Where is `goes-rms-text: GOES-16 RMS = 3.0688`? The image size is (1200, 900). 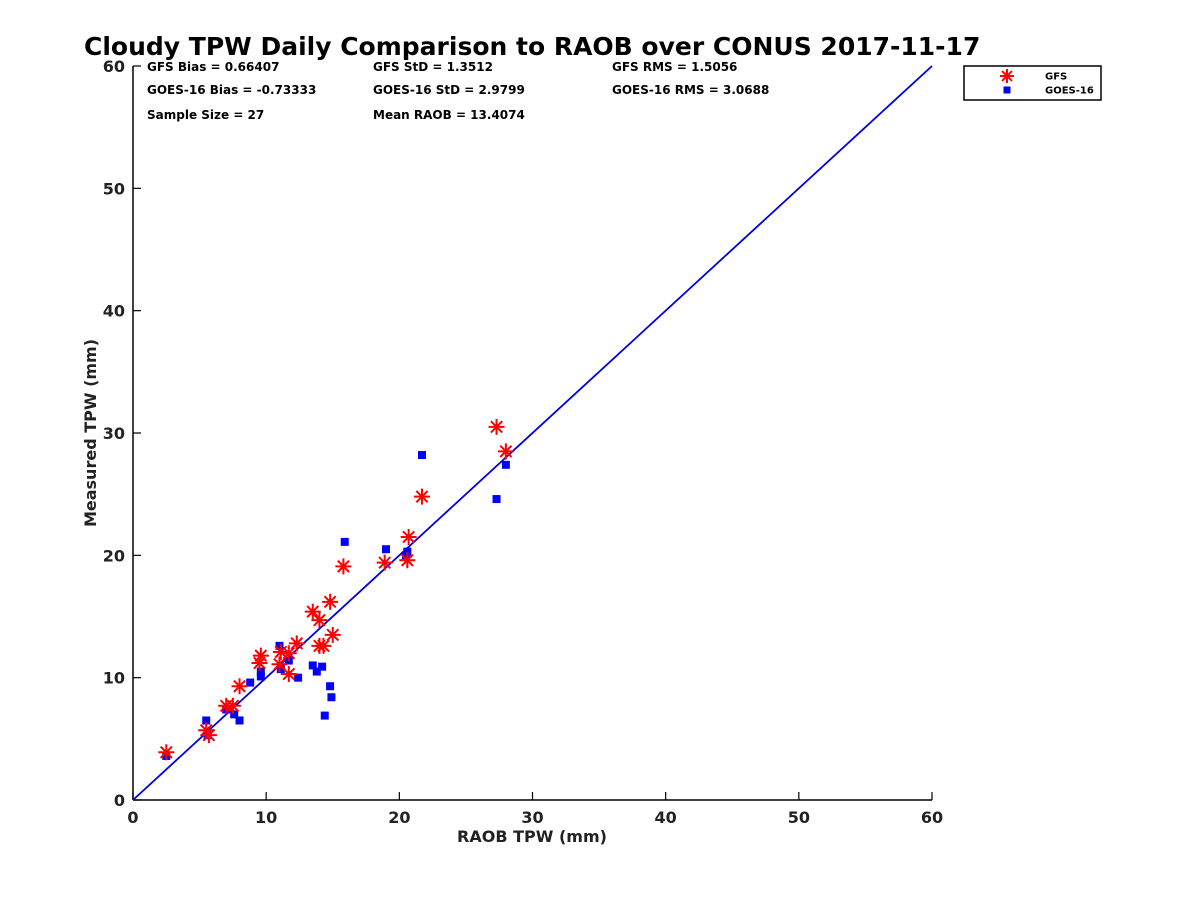 goes-rms-text: GOES-16 RMS = 3.0688 is located at coordinates (690, 90).